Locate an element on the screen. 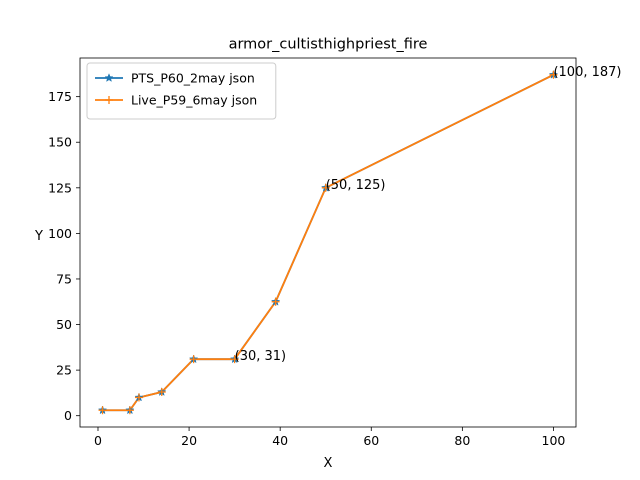  y-tick-label: 175 is located at coordinates (60, 96).